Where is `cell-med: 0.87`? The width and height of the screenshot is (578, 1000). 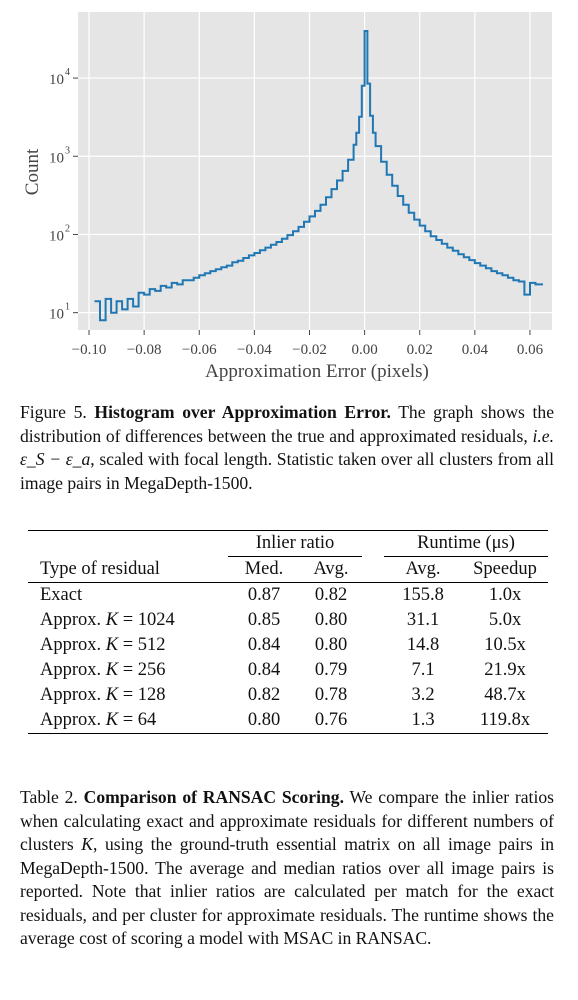 cell-med: 0.87 is located at coordinates (264, 595).